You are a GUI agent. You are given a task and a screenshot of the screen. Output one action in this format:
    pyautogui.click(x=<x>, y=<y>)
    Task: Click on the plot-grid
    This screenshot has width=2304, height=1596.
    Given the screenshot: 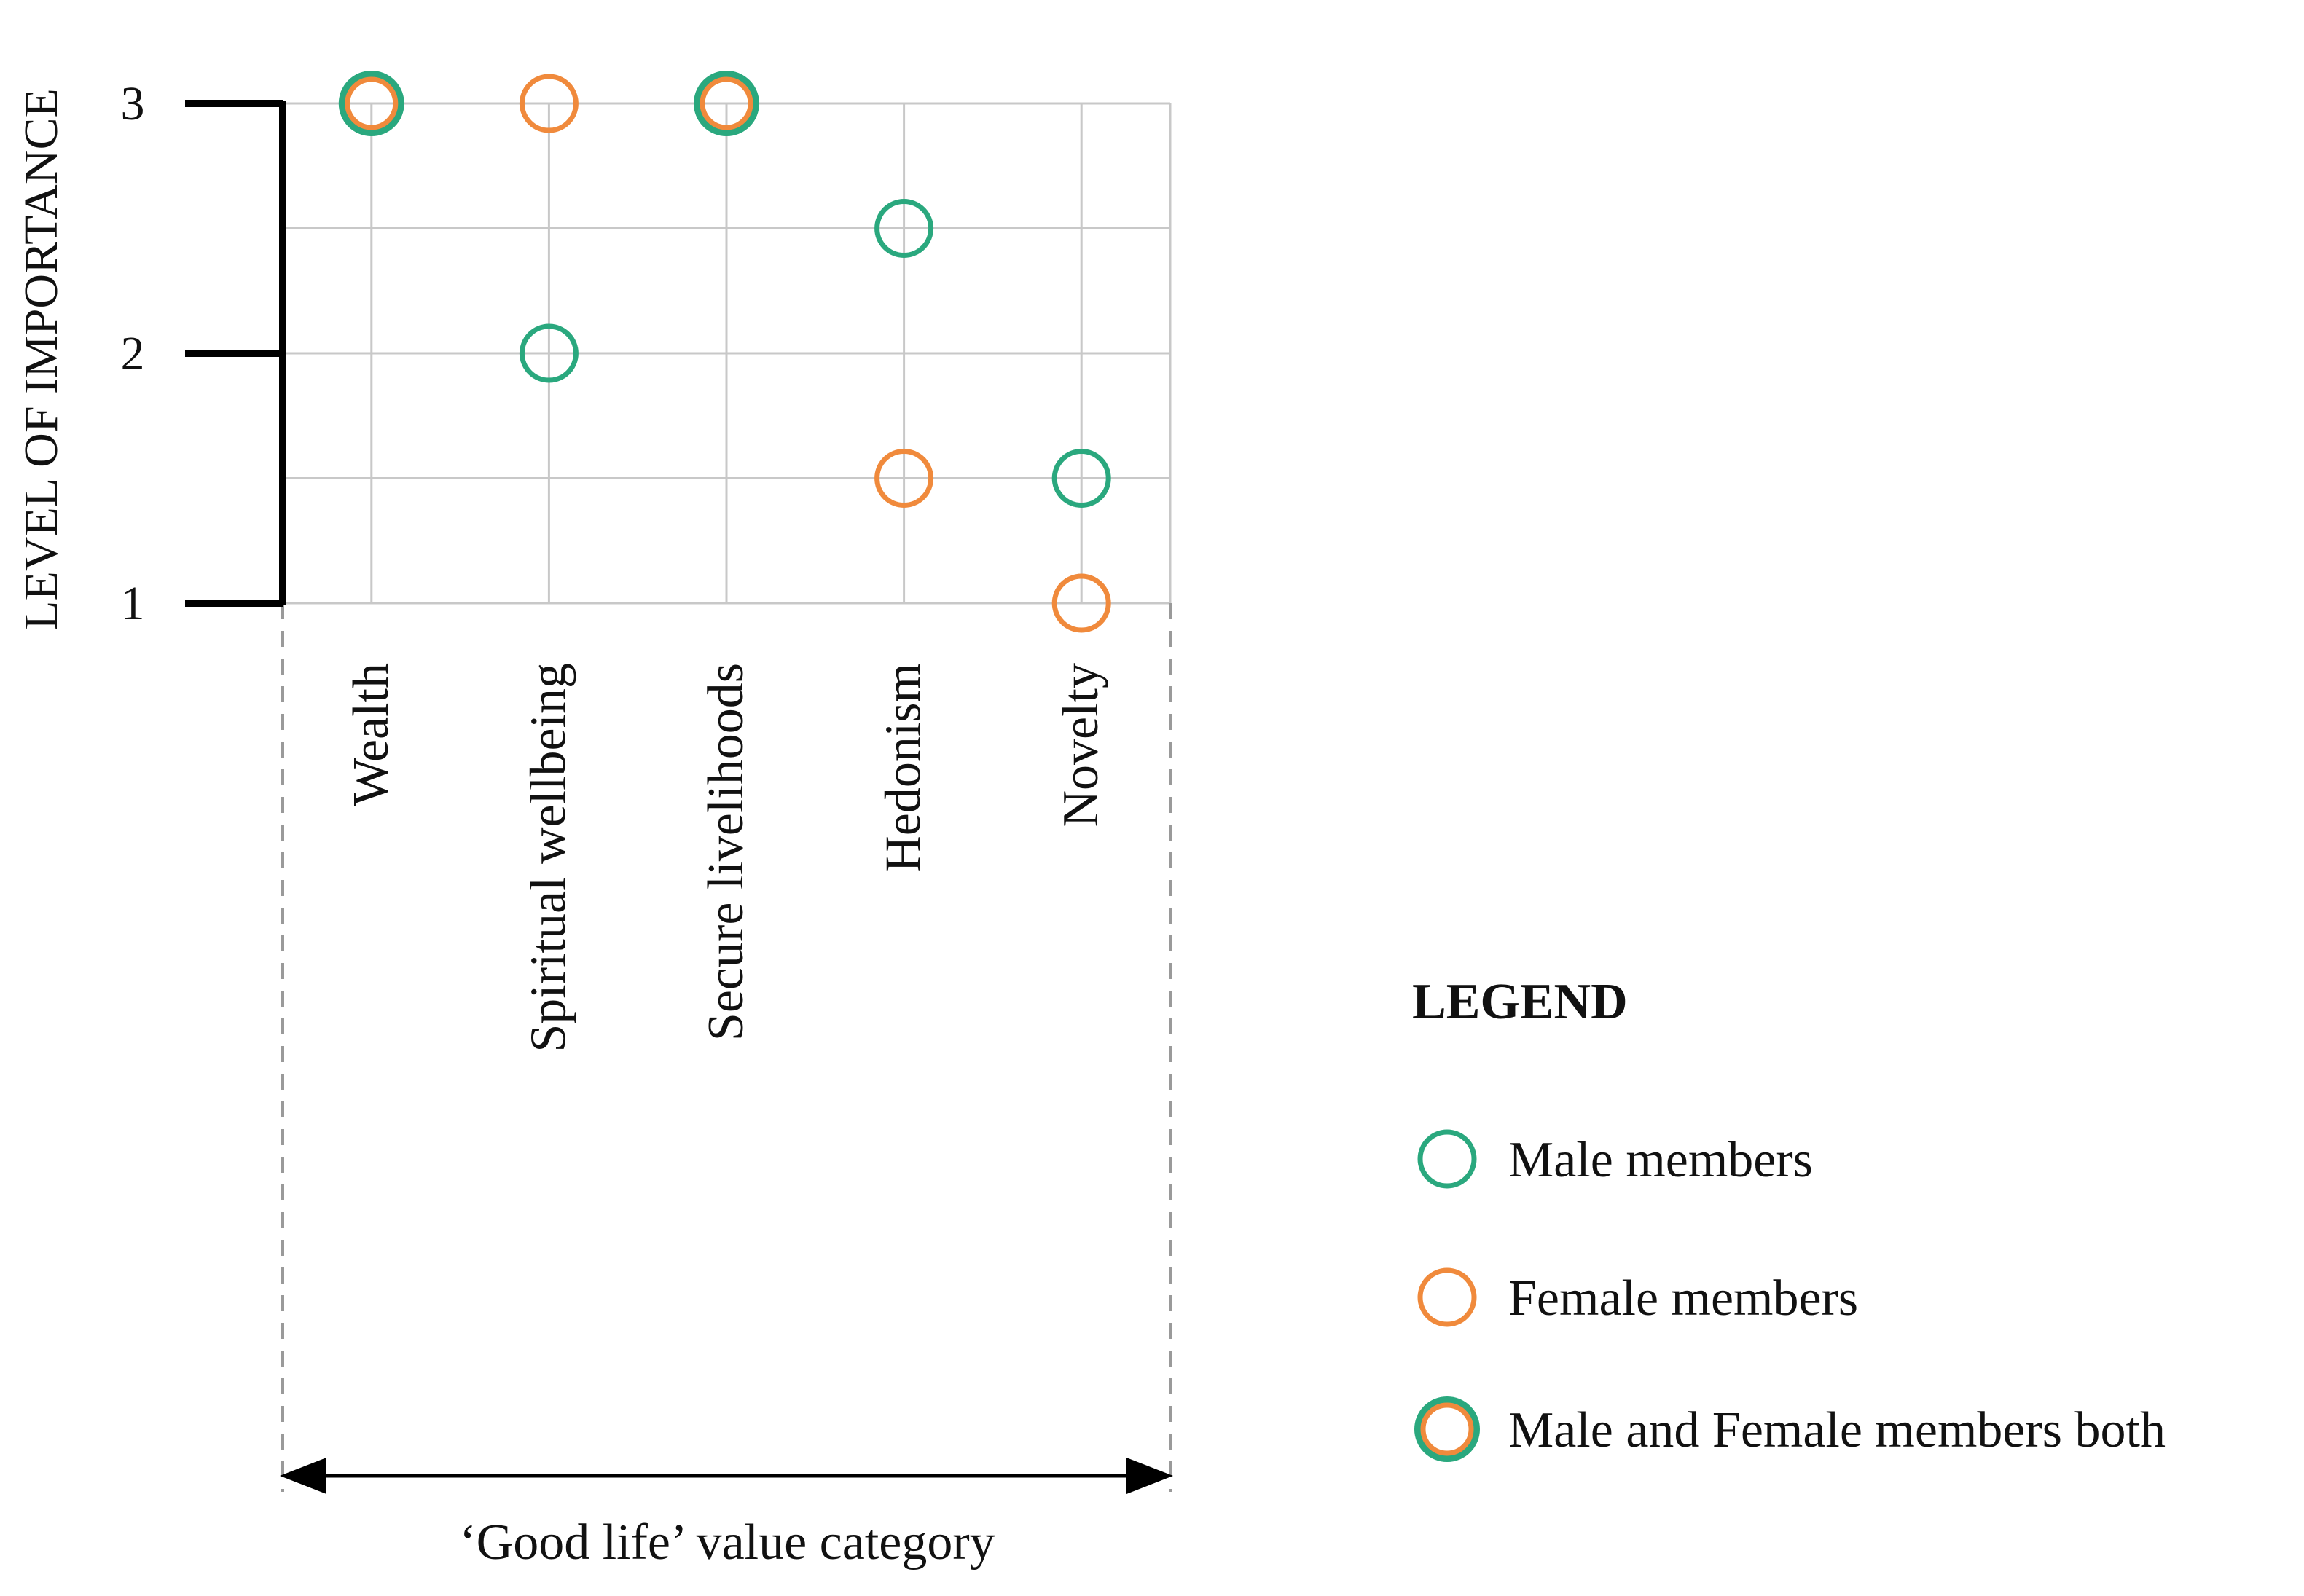 What is the action you would take?
    pyautogui.click(x=727, y=353)
    